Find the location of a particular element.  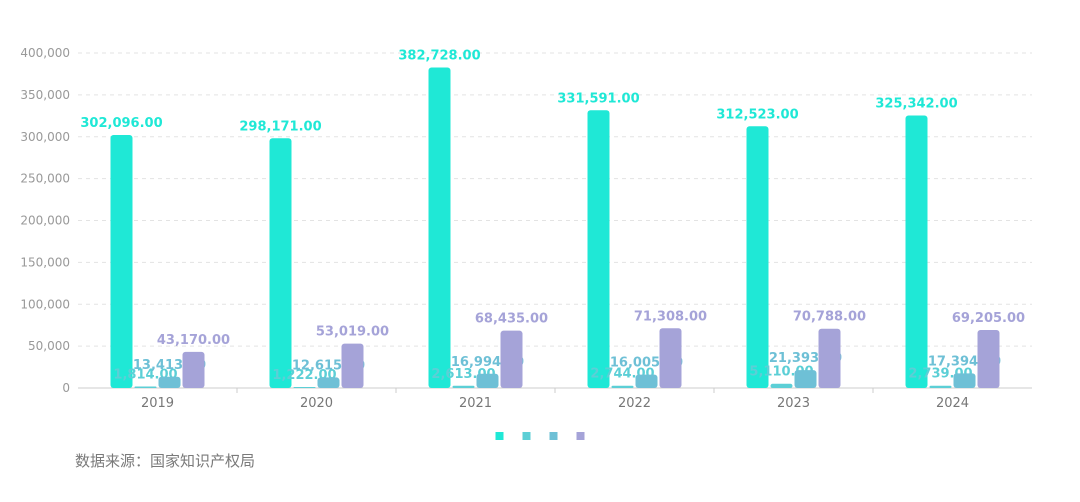

data-label: 53,019.00 is located at coordinates (352, 332).